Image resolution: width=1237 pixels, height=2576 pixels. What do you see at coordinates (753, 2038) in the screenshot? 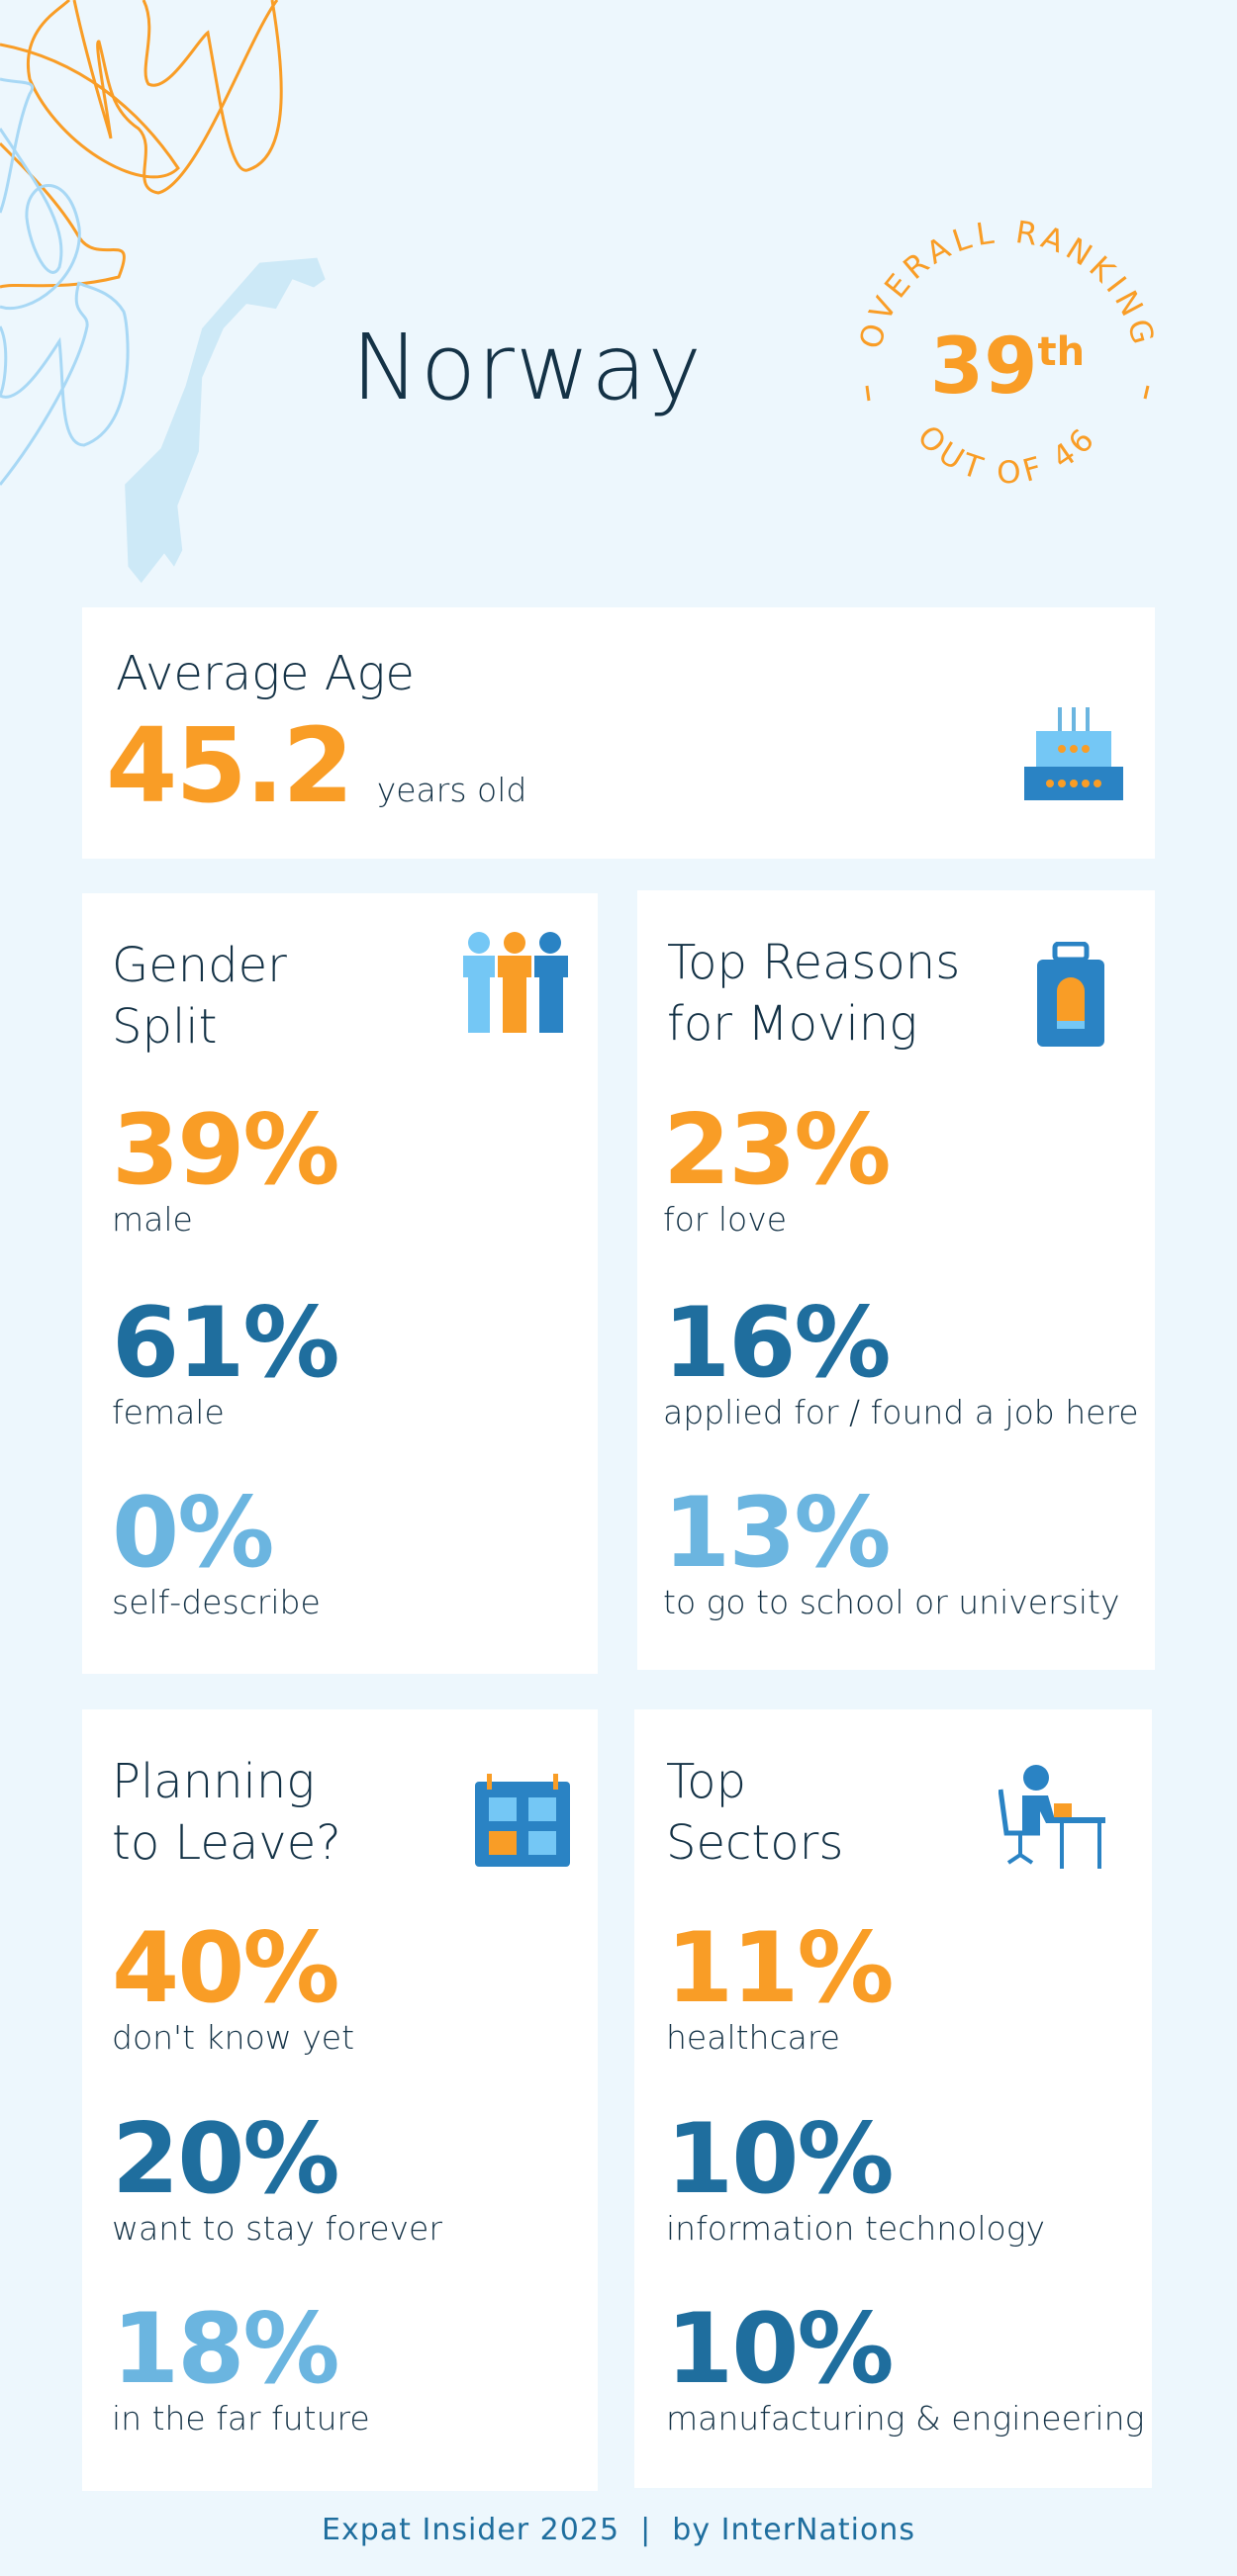
I see `stat-label: healthcare` at bounding box center [753, 2038].